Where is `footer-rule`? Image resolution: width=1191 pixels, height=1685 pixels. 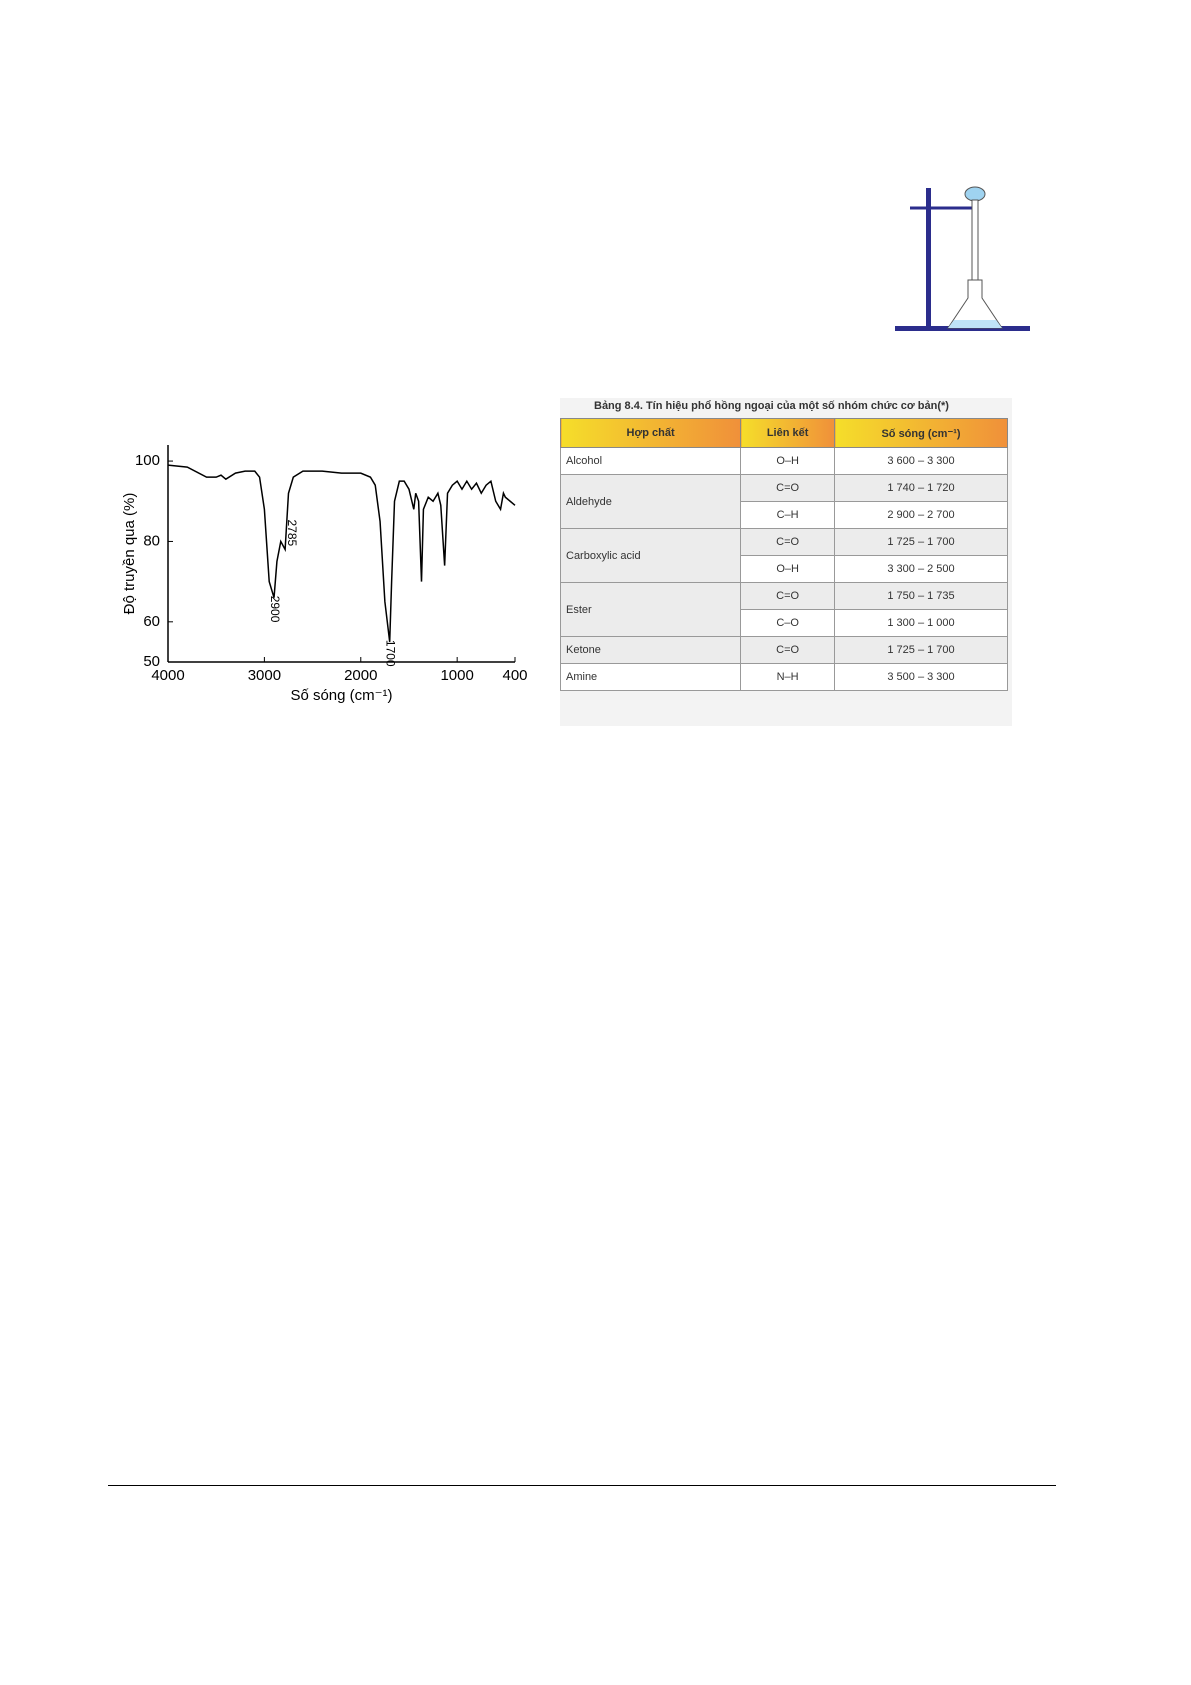 footer-rule is located at coordinates (582, 1485).